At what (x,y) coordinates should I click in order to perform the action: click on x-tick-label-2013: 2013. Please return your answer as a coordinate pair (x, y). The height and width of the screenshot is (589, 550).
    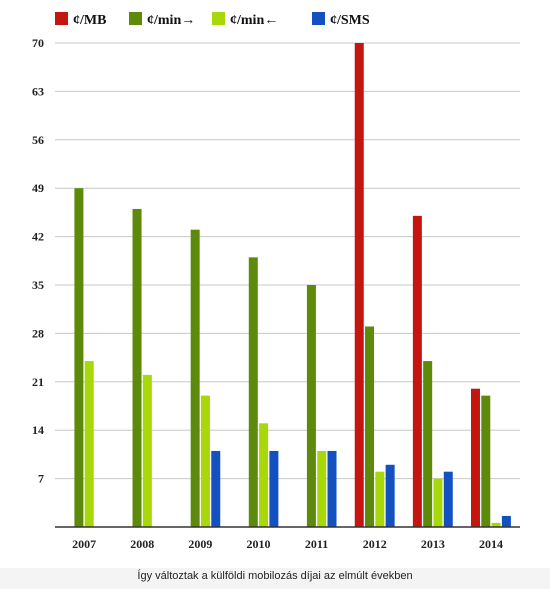
    Looking at the image, I should click on (433, 544).